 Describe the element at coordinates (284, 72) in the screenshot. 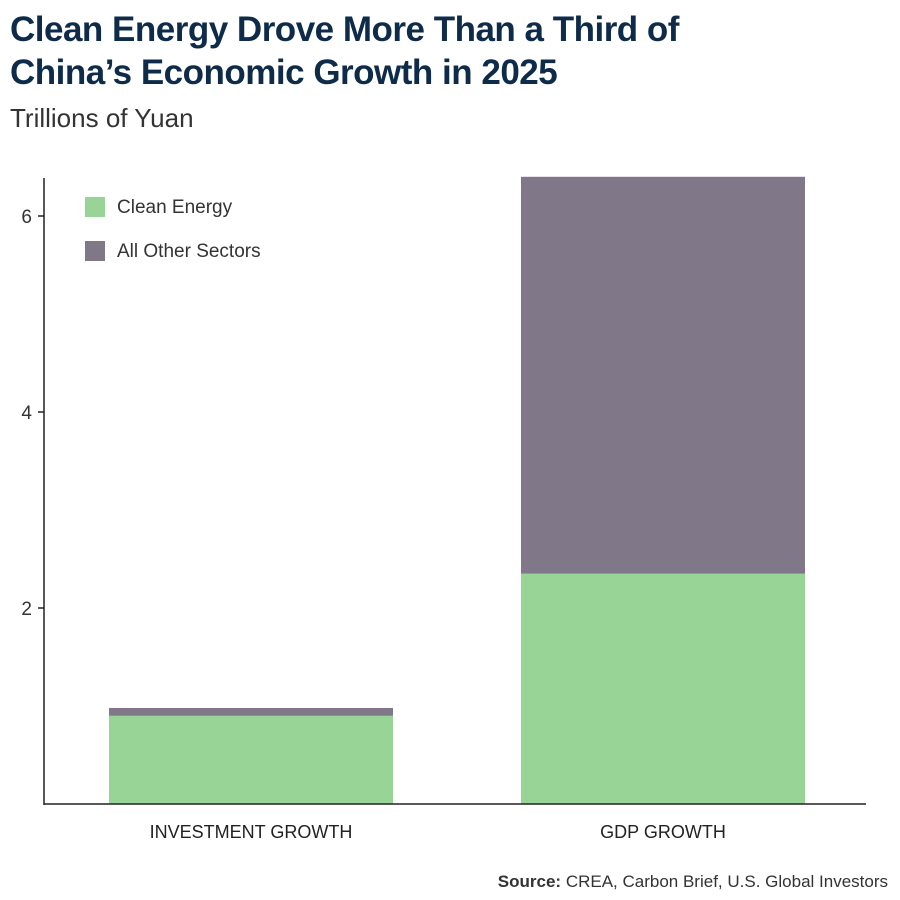

I see `chart-title-line2: China’s Economic Growth in 2025` at that location.